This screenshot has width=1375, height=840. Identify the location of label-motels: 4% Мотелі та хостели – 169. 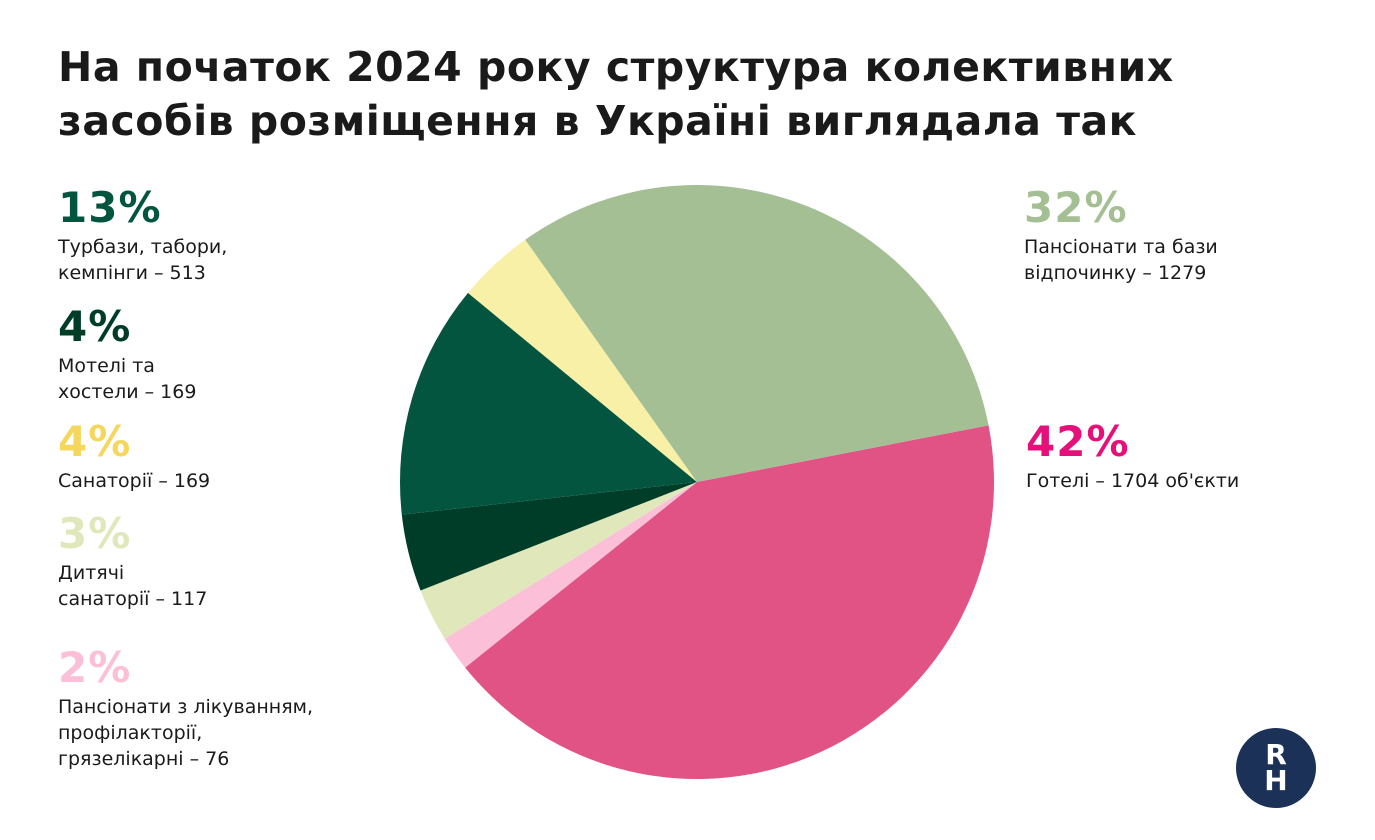
(127, 355).